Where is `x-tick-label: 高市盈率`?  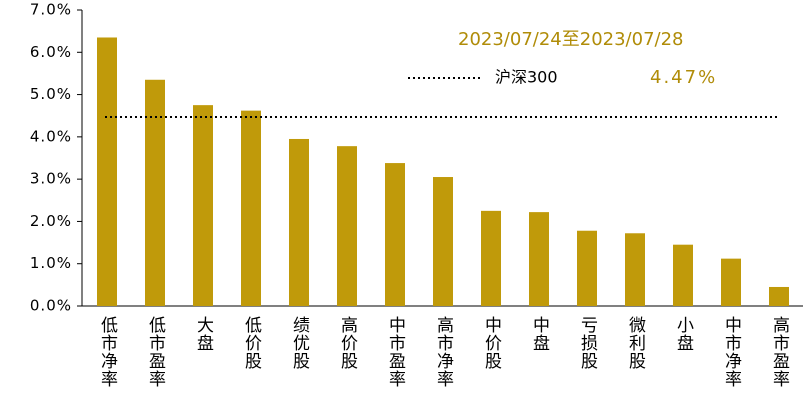
x-tick-label: 高市盈率 is located at coordinates (779, 352).